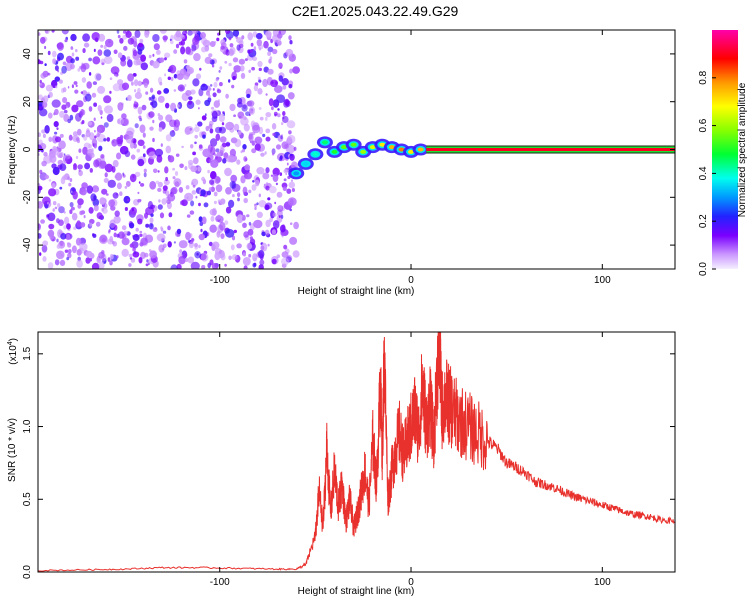 This screenshot has height=605, width=750. Describe the element at coordinates (344, 147) in the screenshot. I see `signal-point` at that location.